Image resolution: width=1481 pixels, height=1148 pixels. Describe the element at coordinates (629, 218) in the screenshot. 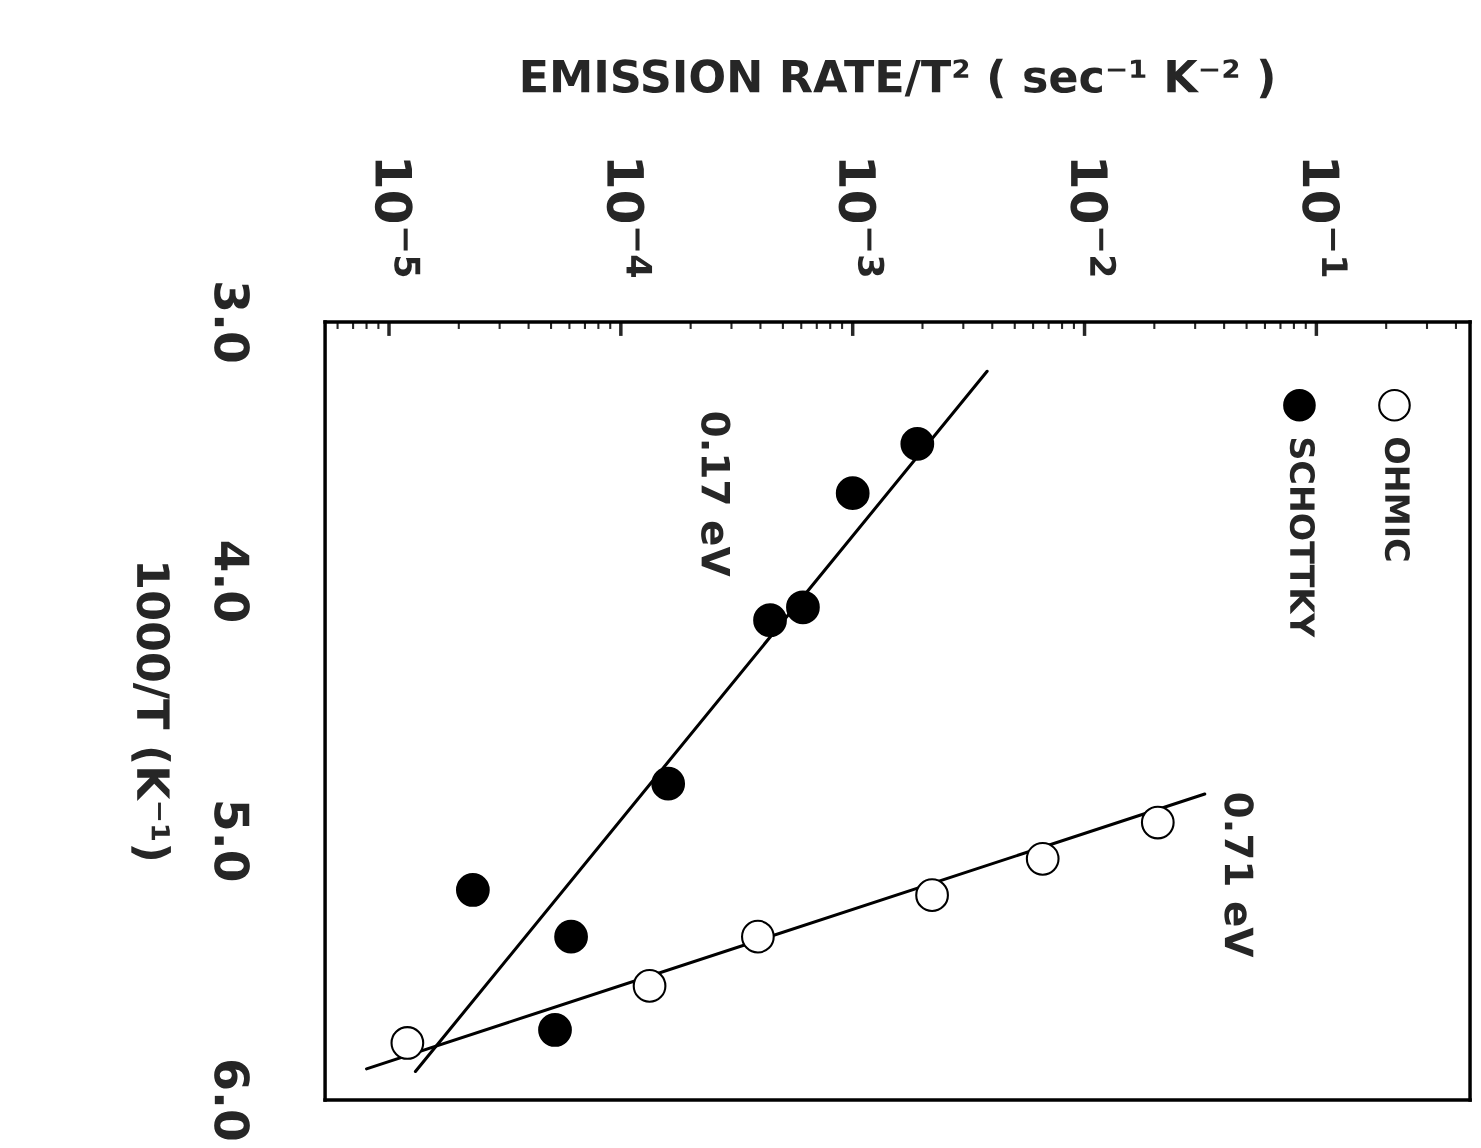

I see `x-tick-label: 10$^{−4}$` at that location.